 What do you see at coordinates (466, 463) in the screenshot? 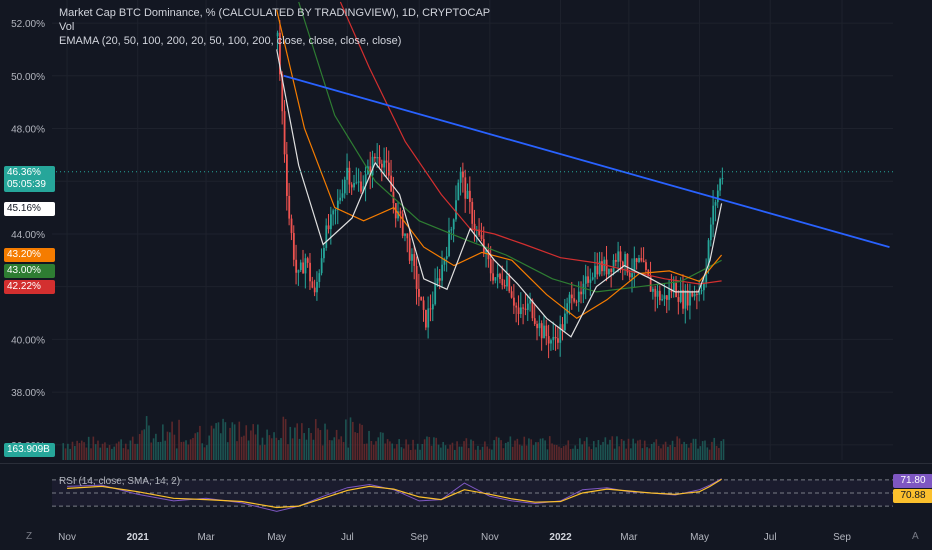
I see `pane-separator` at bounding box center [466, 463].